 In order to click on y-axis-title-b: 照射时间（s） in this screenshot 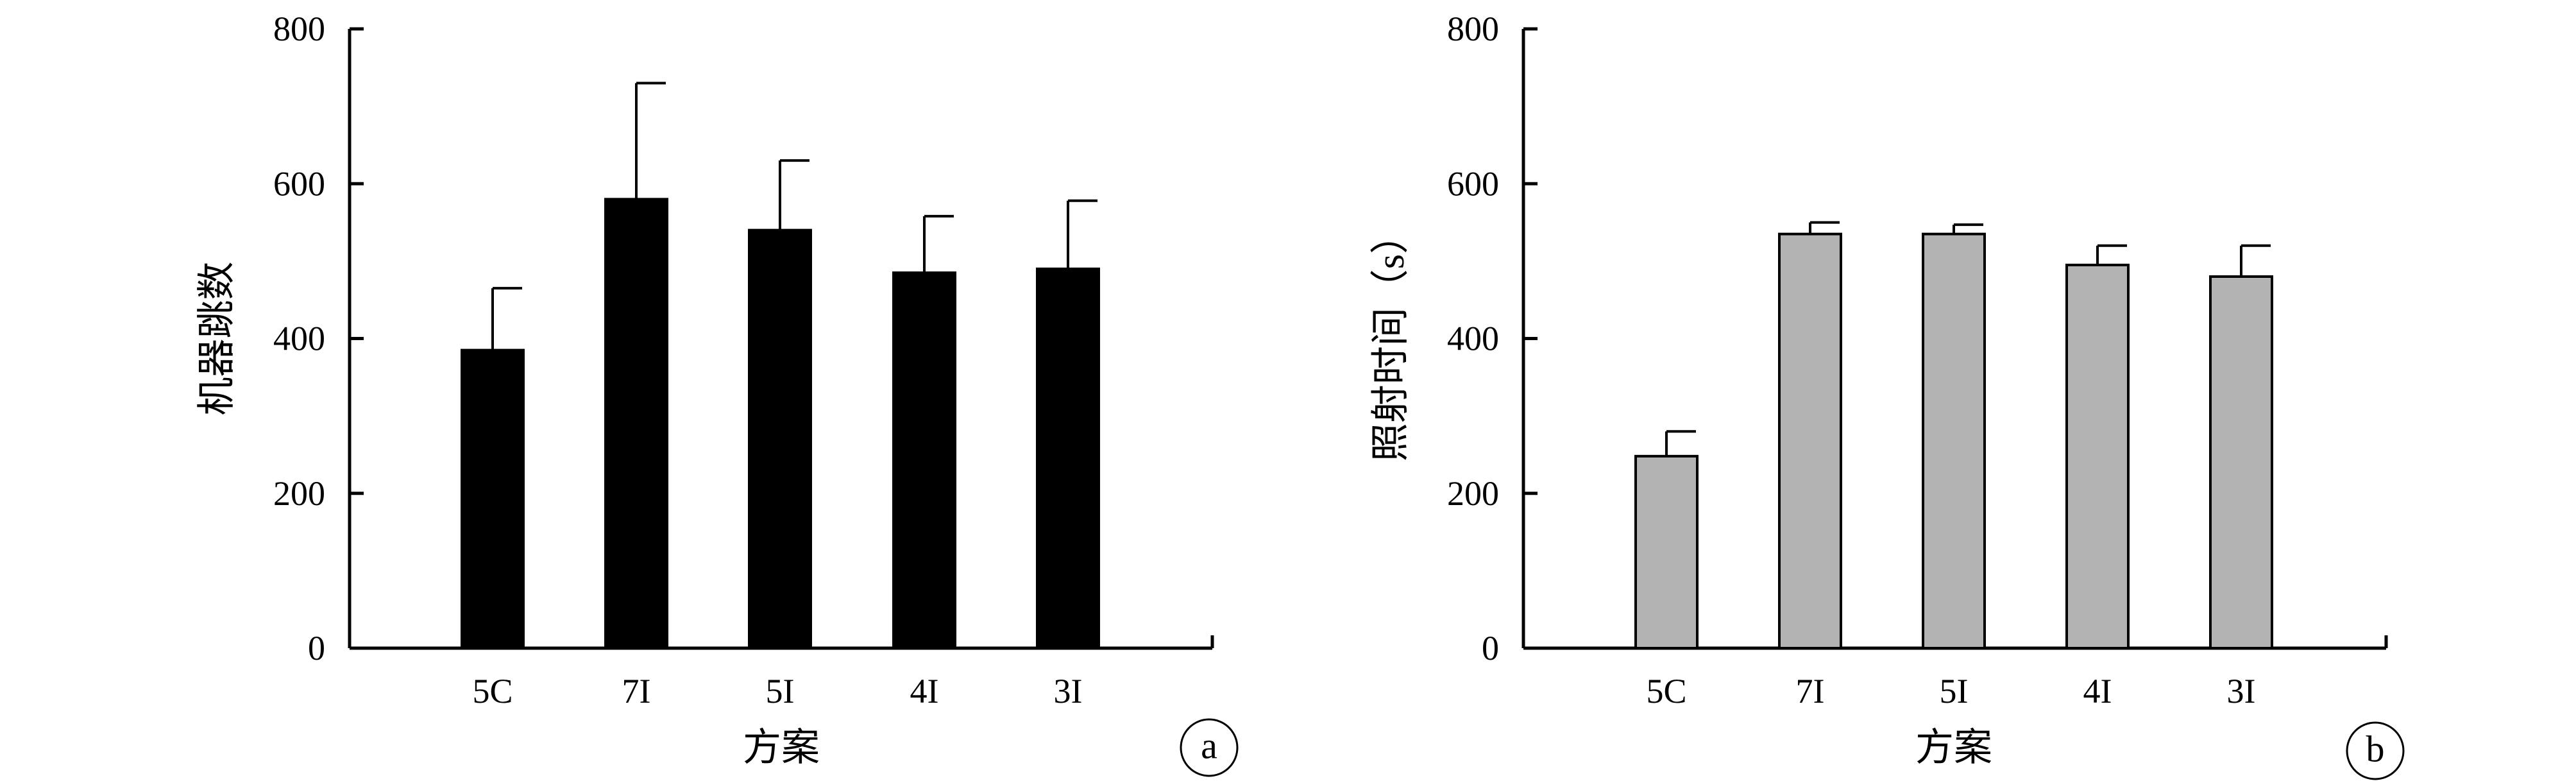, I will do `click(1390, 338)`.